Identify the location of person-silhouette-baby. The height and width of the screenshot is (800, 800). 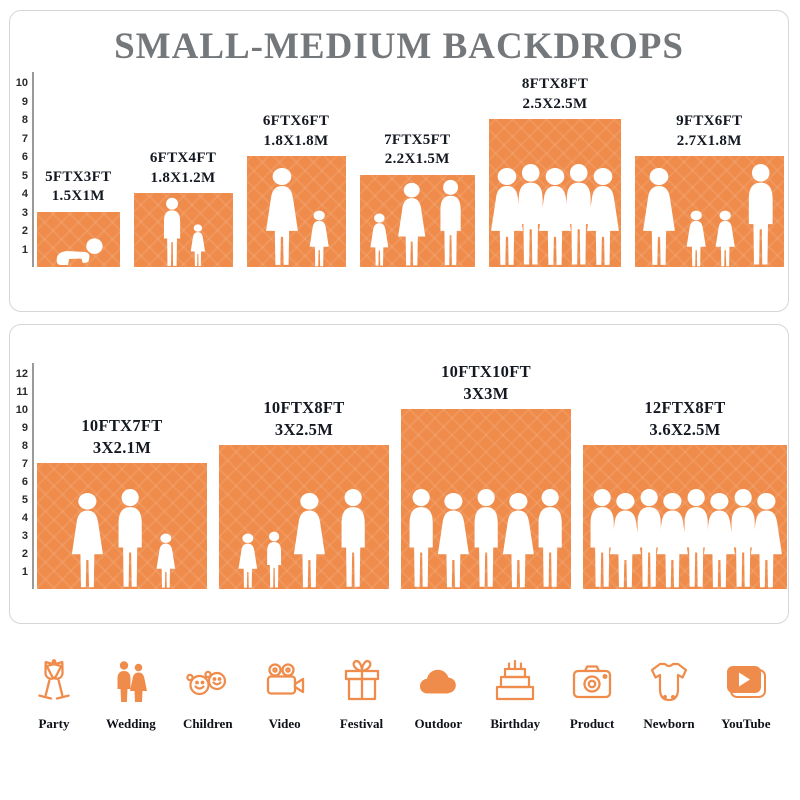
(79, 252).